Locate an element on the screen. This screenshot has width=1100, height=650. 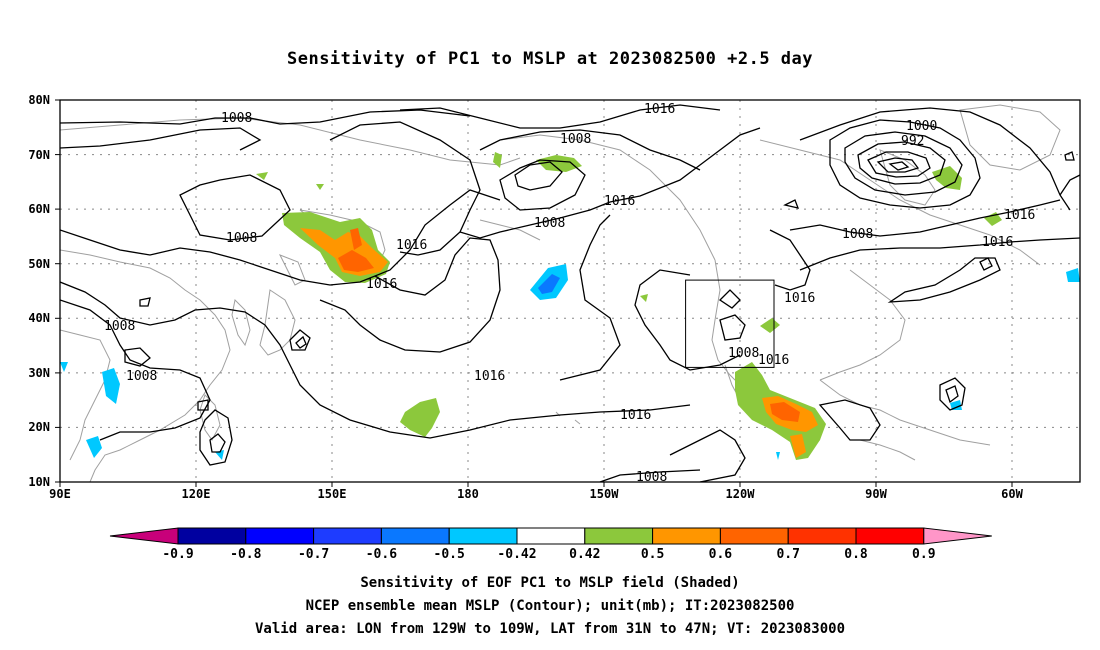
colorbar-label: 0.9 is located at coordinates (923, 554).